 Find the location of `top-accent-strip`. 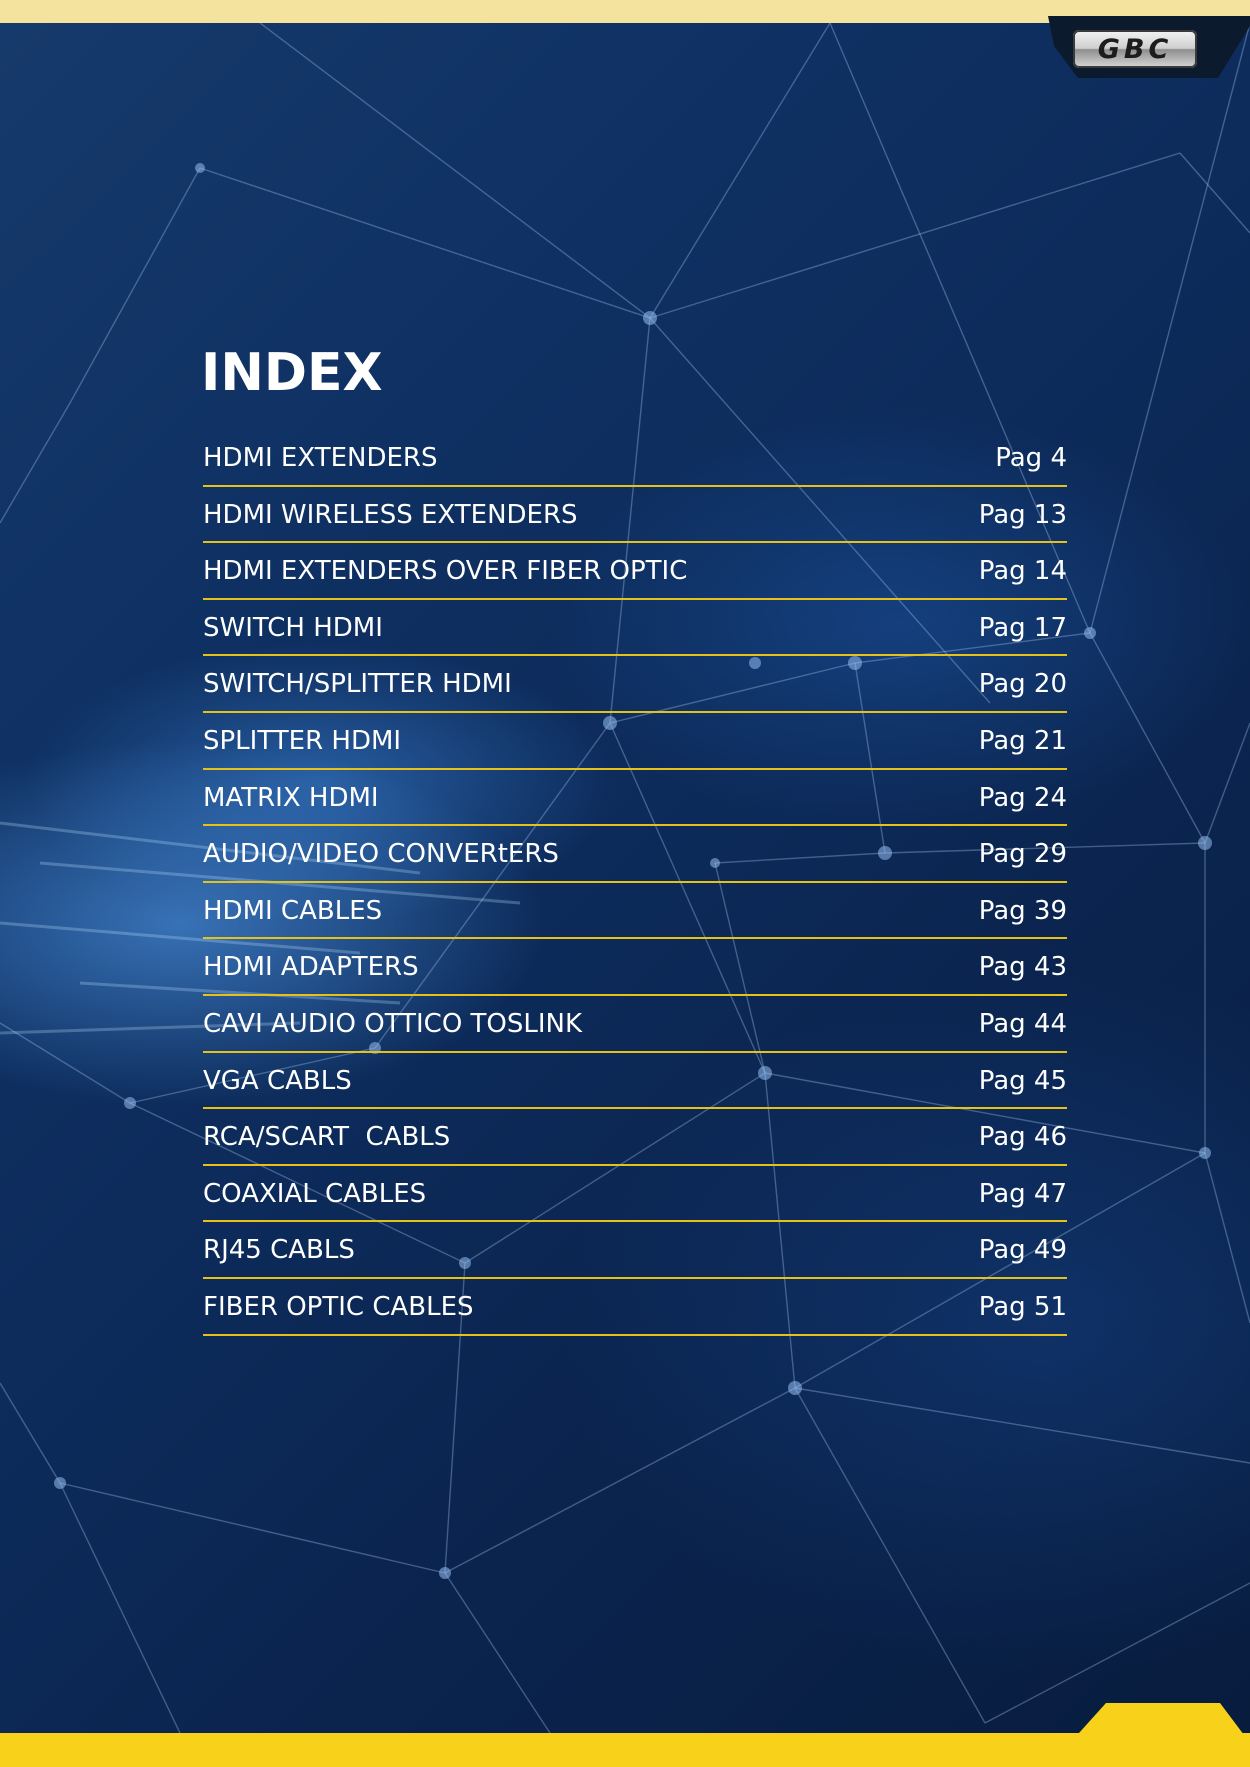

top-accent-strip is located at coordinates (625, 11).